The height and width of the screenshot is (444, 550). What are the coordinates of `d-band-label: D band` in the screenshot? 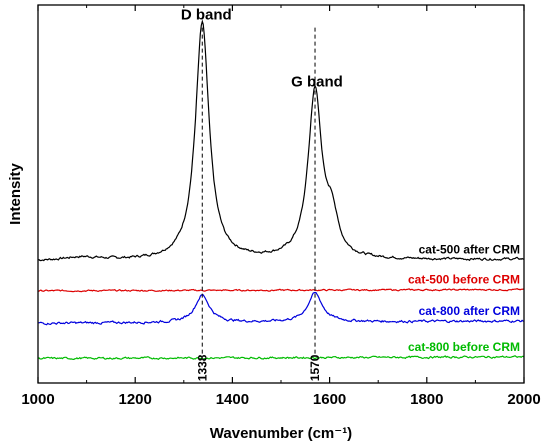 It's located at (206, 14).